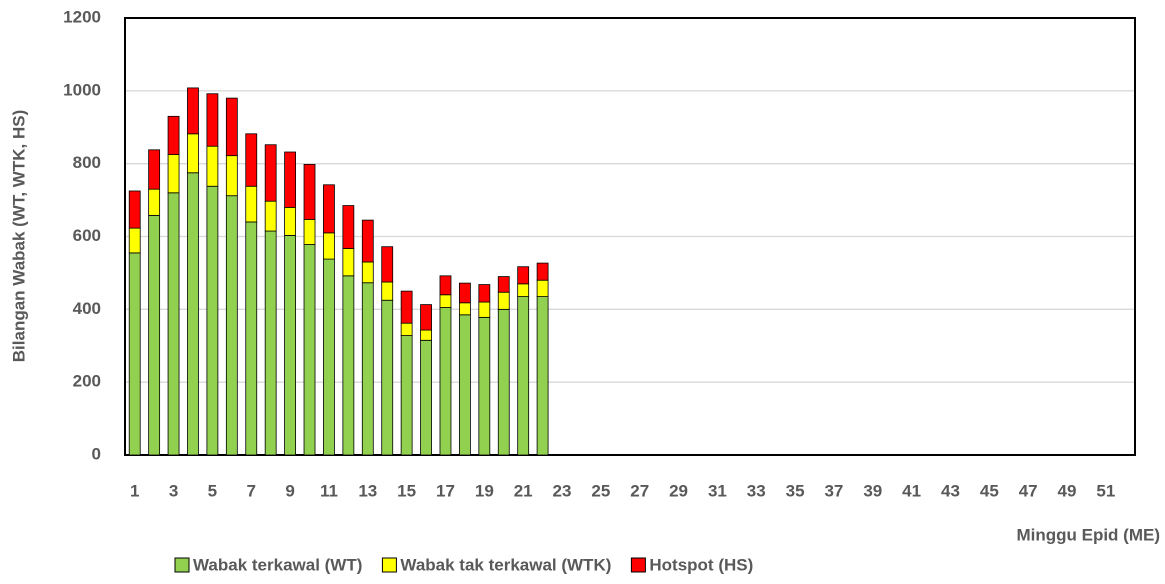 This screenshot has width=1165, height=584. I want to click on x-tick-label: 3, so click(173, 490).